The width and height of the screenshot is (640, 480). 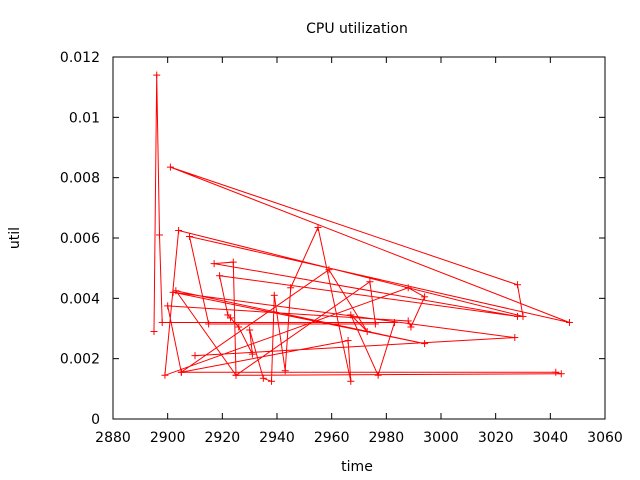 What do you see at coordinates (277, 438) in the screenshot?
I see `x-tick-label: 2940` at bounding box center [277, 438].